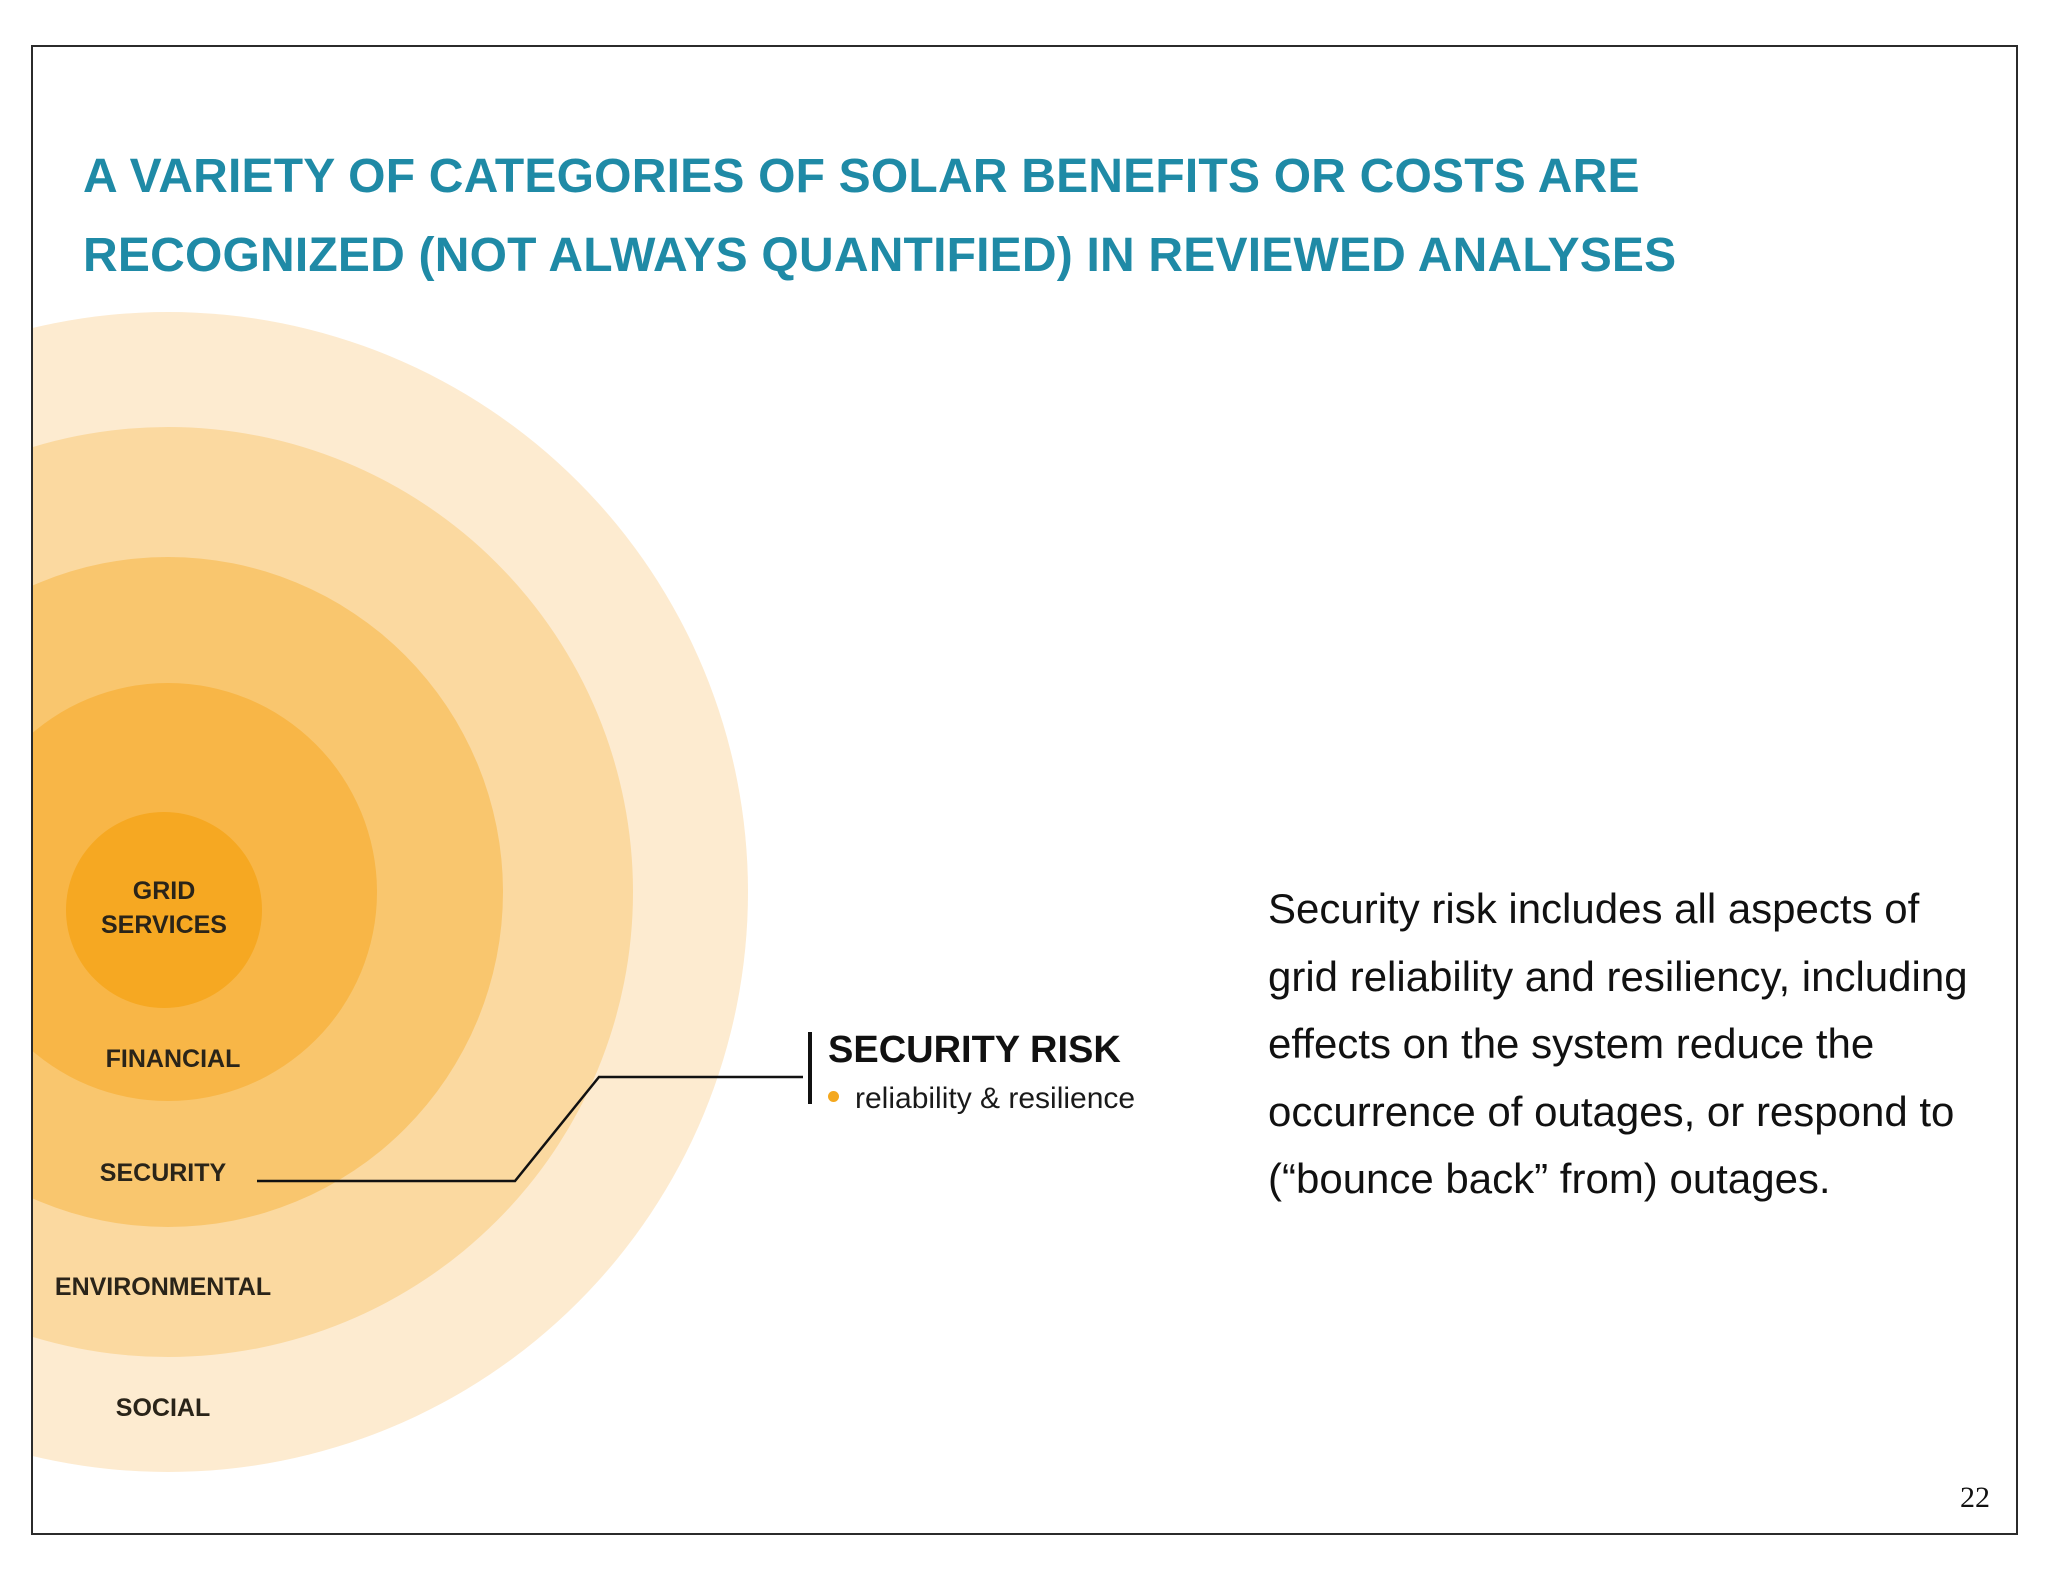 The height and width of the screenshot is (1582, 2048). What do you see at coordinates (810, 1068) in the screenshot?
I see `callout-bar` at bounding box center [810, 1068].